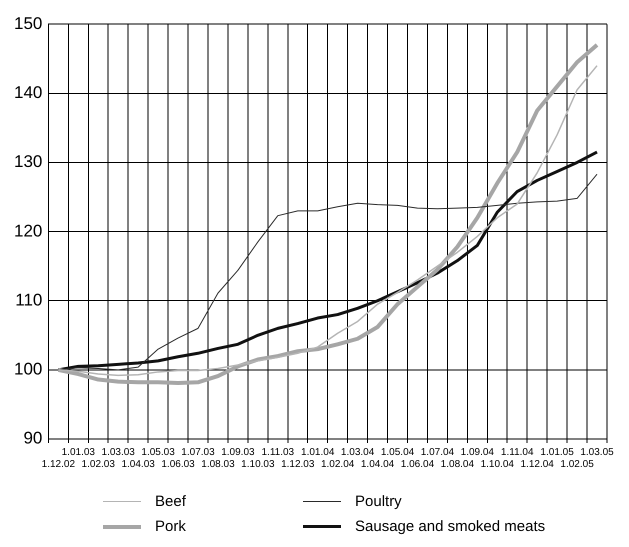 The width and height of the screenshot is (629, 547). I want to click on y-tick-label: 150, so click(28, 23).